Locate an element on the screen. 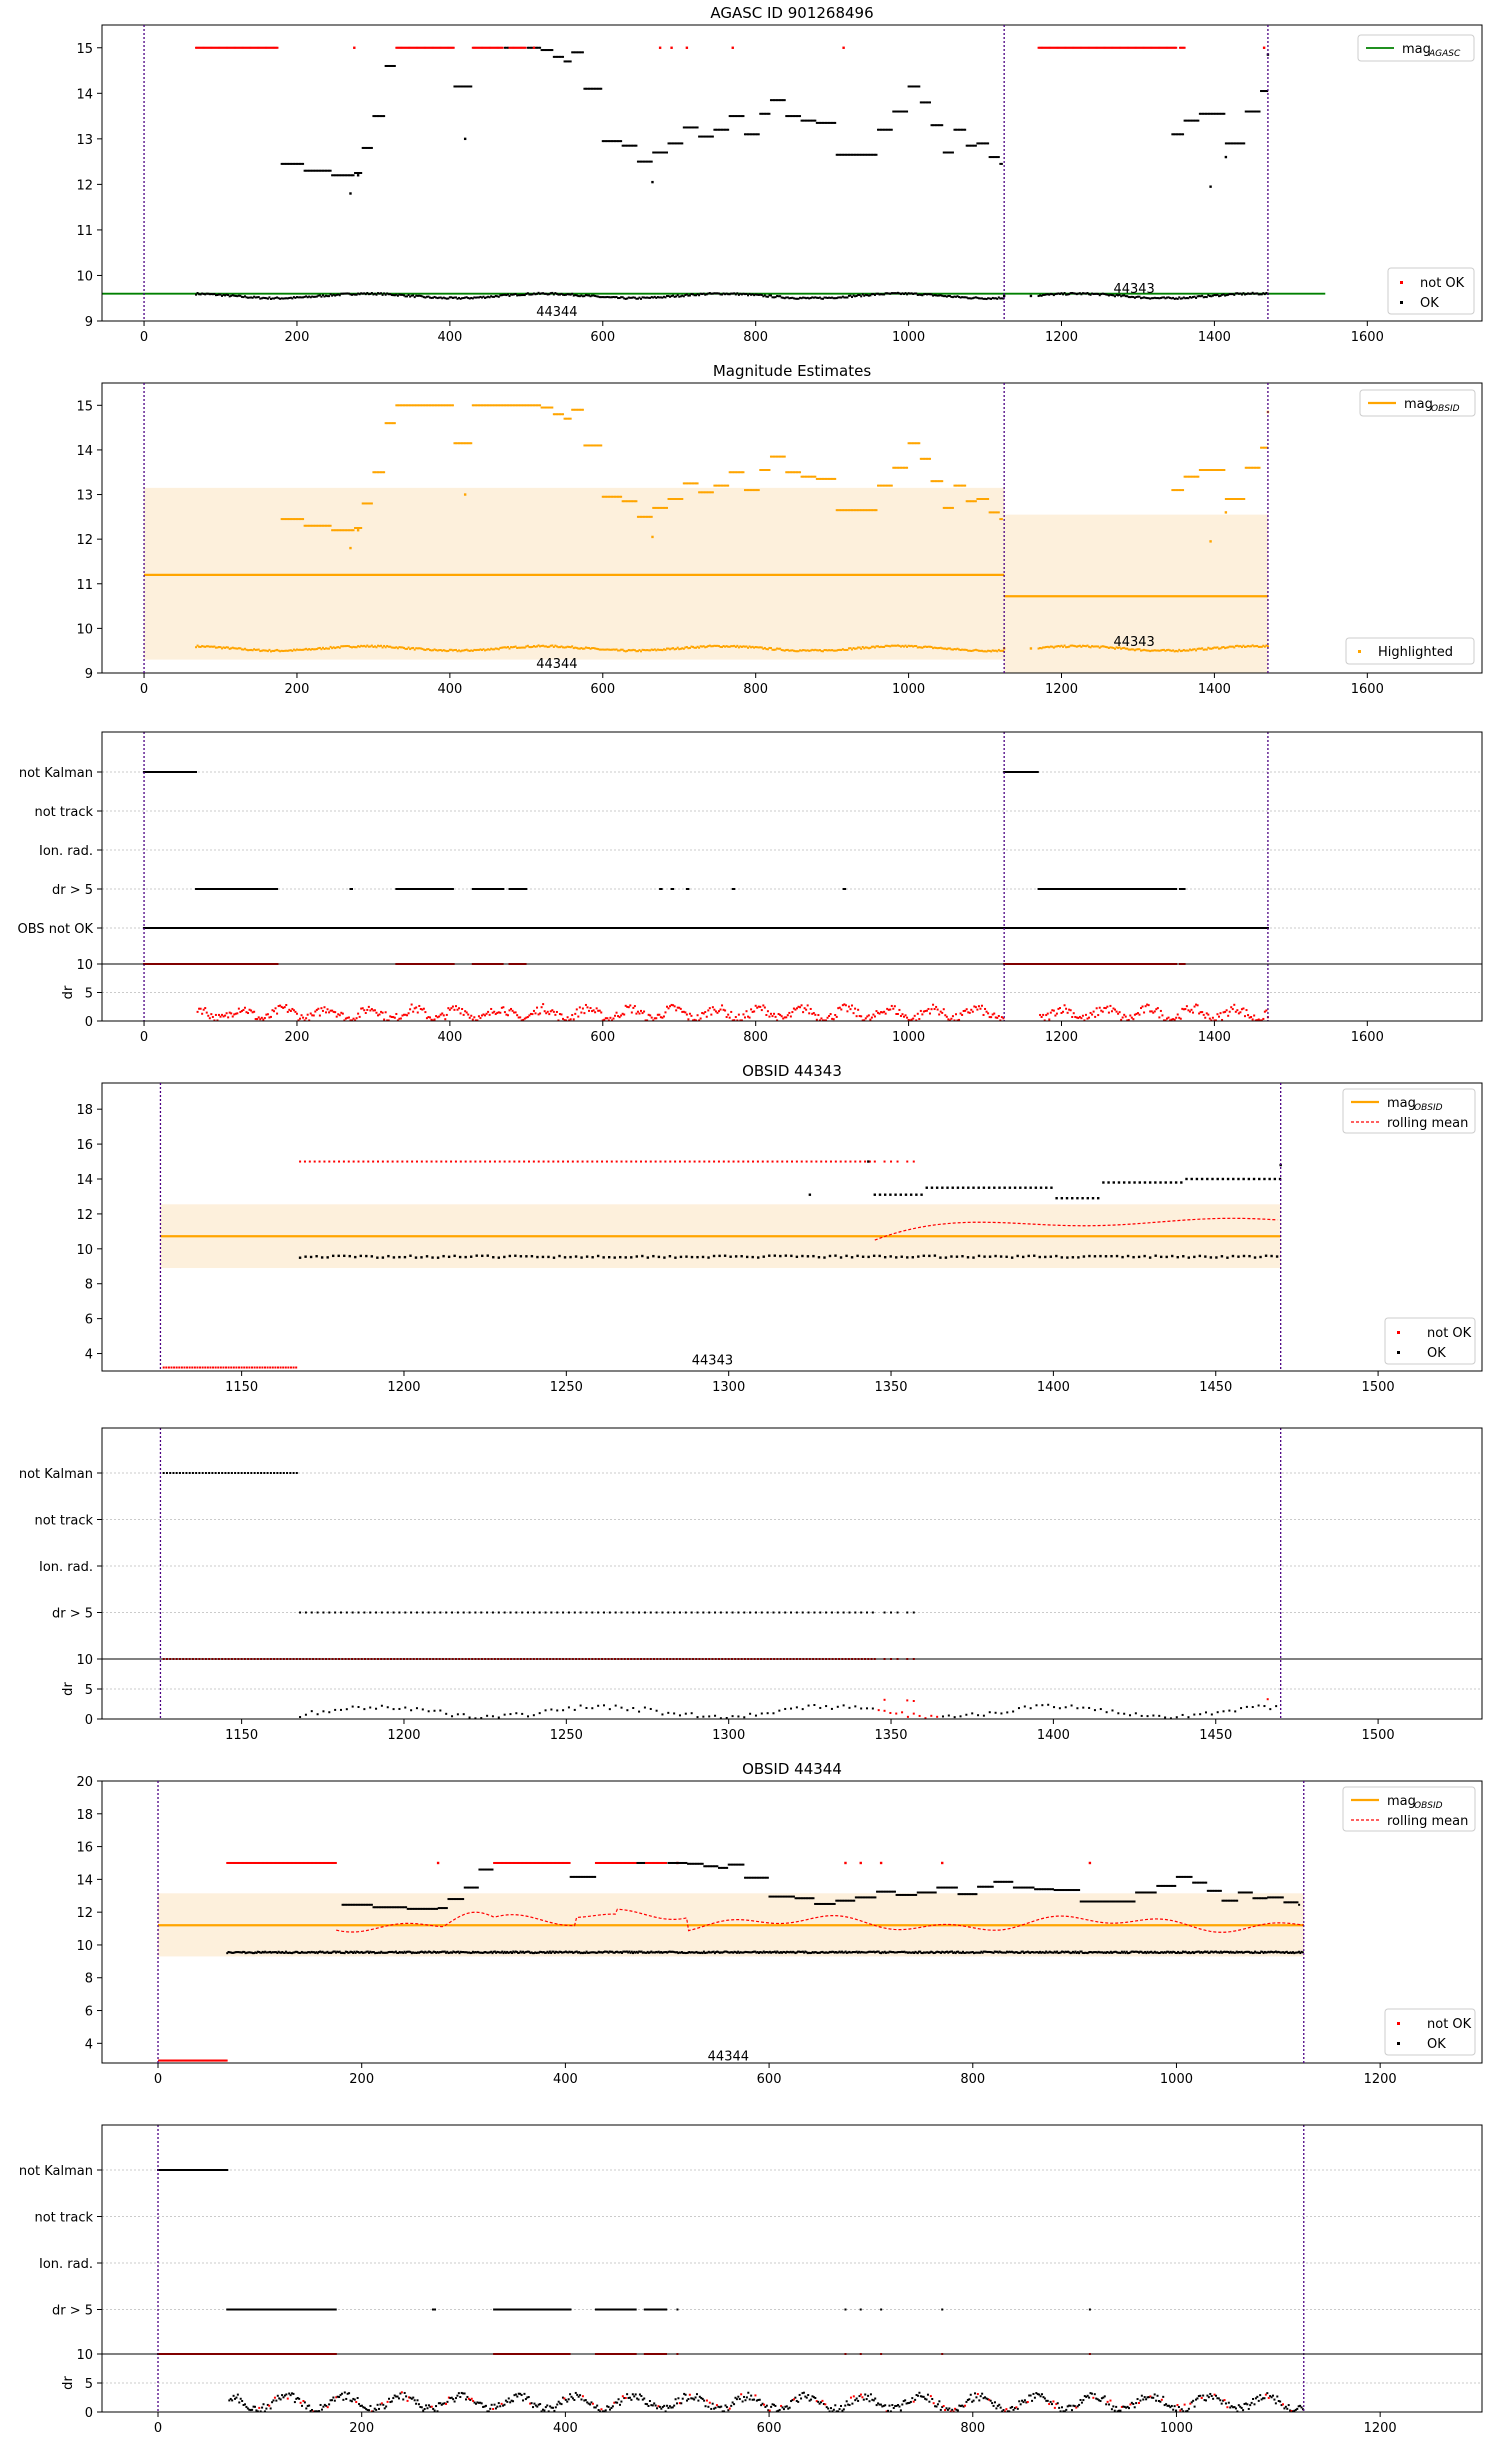 This screenshot has height=2454, width=1500. legend-label: Highlighted is located at coordinates (1415, 652).